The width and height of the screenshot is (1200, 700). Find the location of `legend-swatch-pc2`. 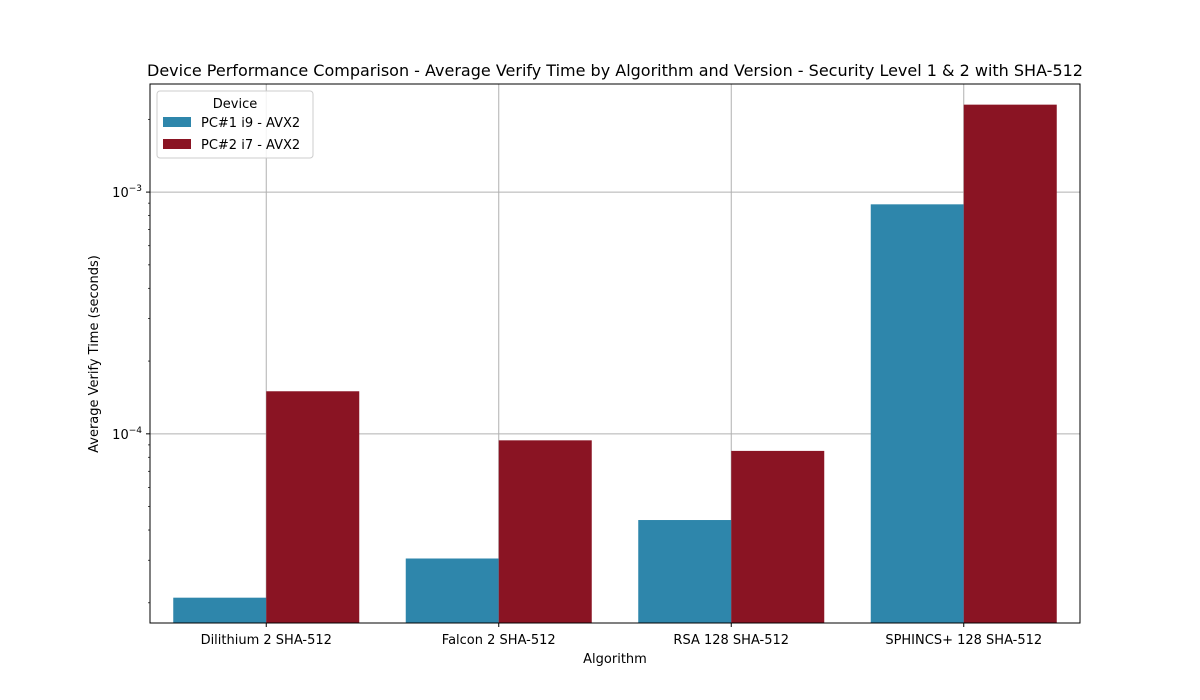

legend-swatch-pc2 is located at coordinates (177, 144).